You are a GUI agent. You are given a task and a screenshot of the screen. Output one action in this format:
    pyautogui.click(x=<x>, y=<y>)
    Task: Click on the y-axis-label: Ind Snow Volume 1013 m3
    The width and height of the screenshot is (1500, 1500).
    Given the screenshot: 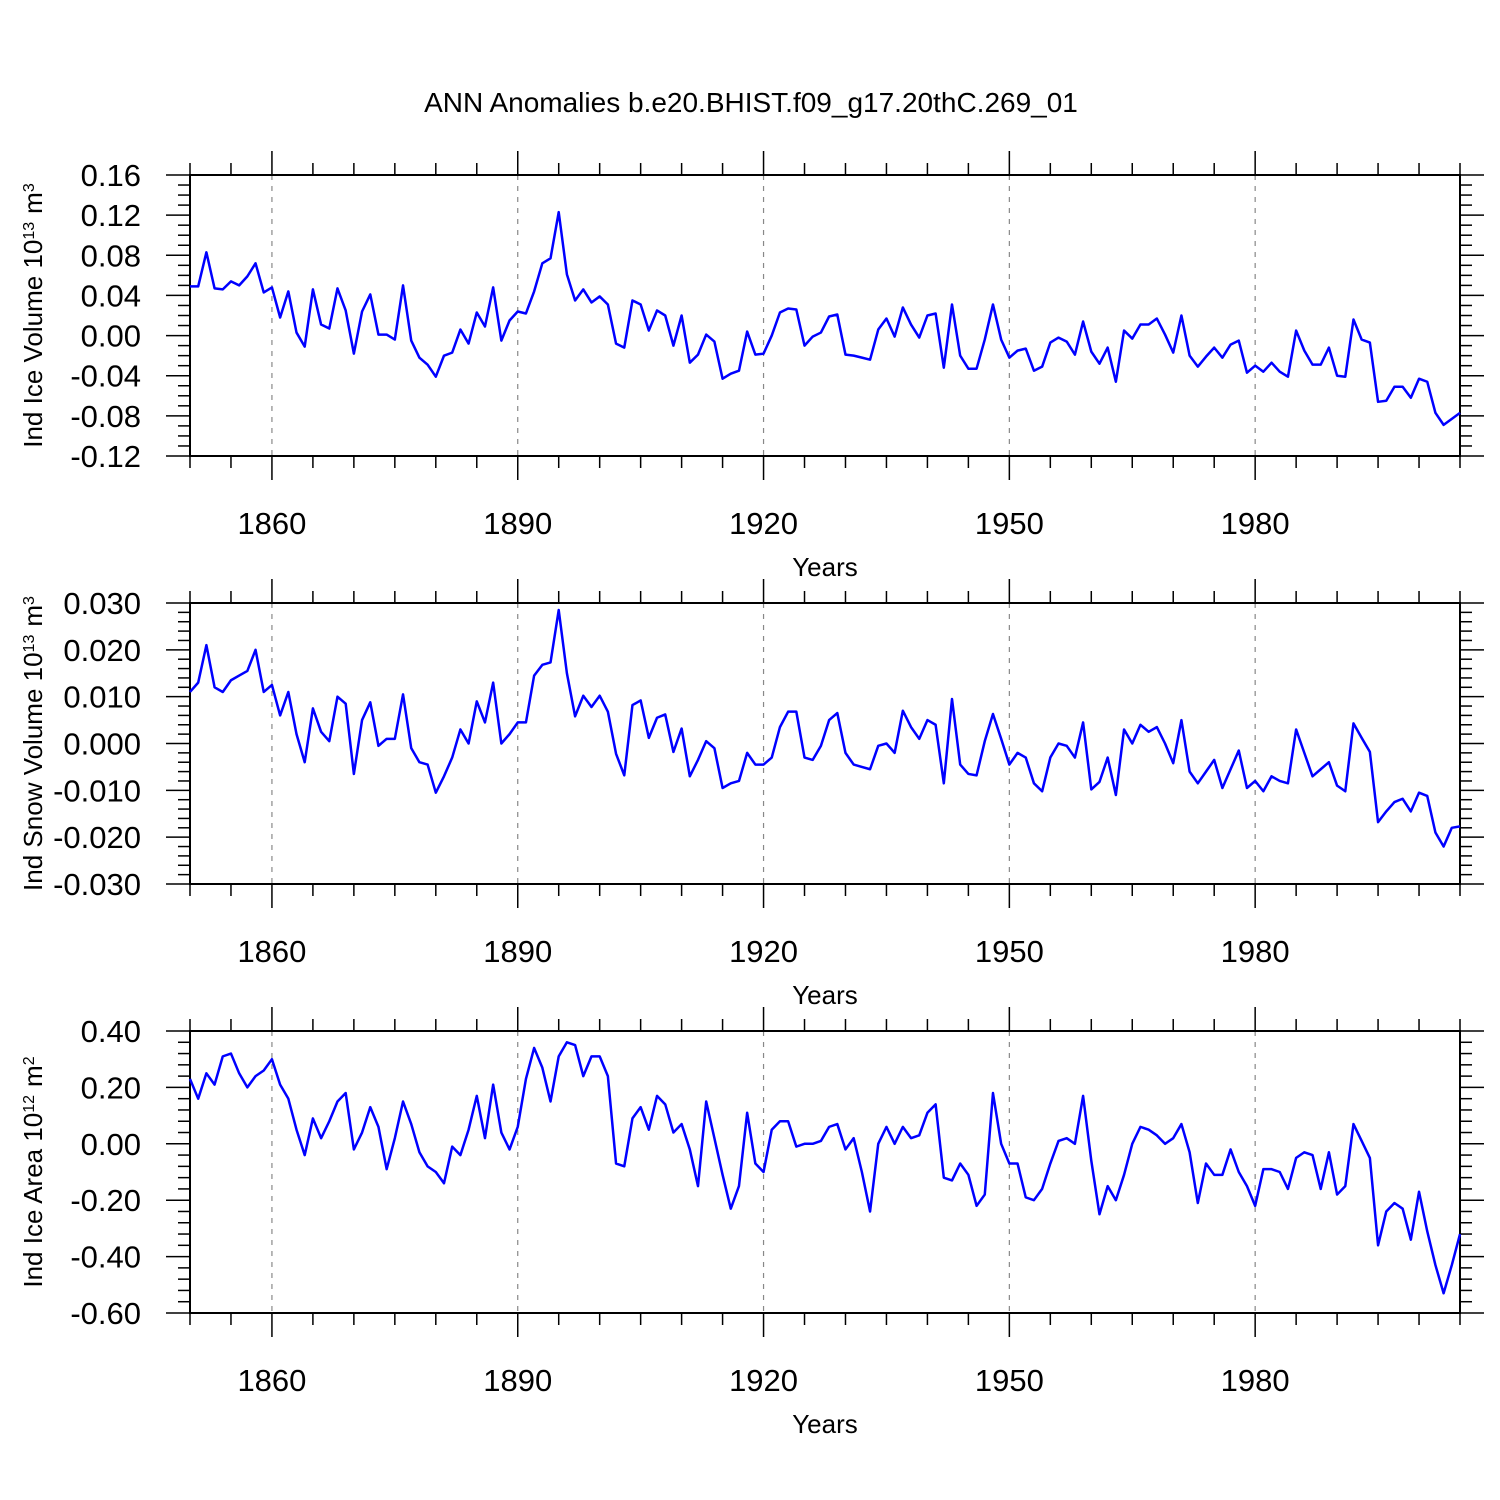 What is the action you would take?
    pyautogui.click(x=33, y=743)
    